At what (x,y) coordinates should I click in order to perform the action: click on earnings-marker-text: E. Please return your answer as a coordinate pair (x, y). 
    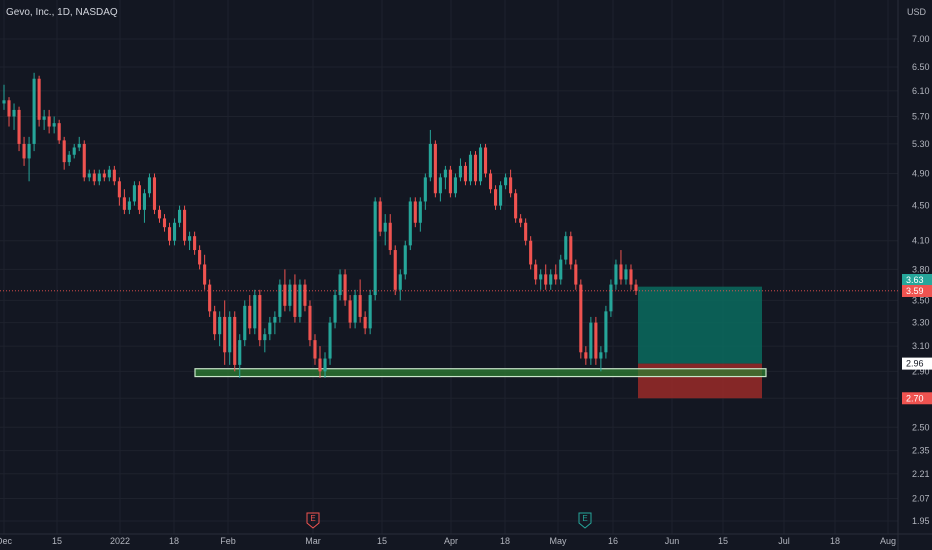
    Looking at the image, I should click on (312, 518).